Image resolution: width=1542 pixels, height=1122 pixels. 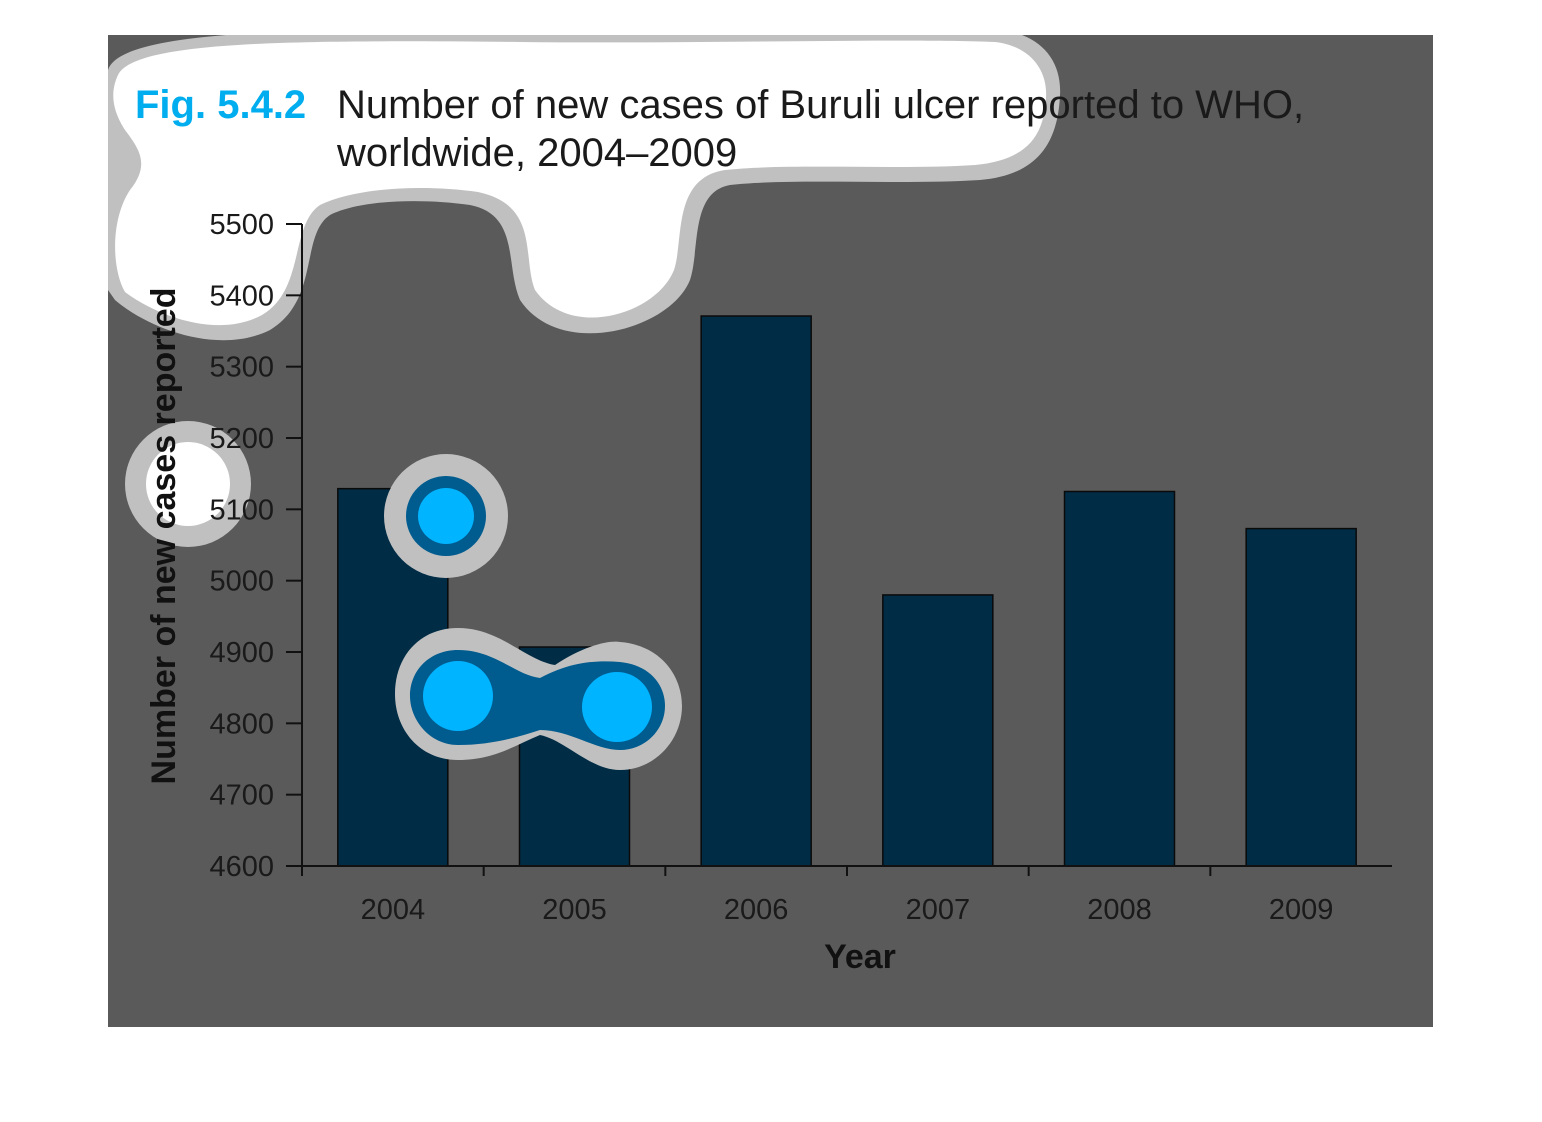 I want to click on y-tick-label: 4700, so click(x=241, y=796).